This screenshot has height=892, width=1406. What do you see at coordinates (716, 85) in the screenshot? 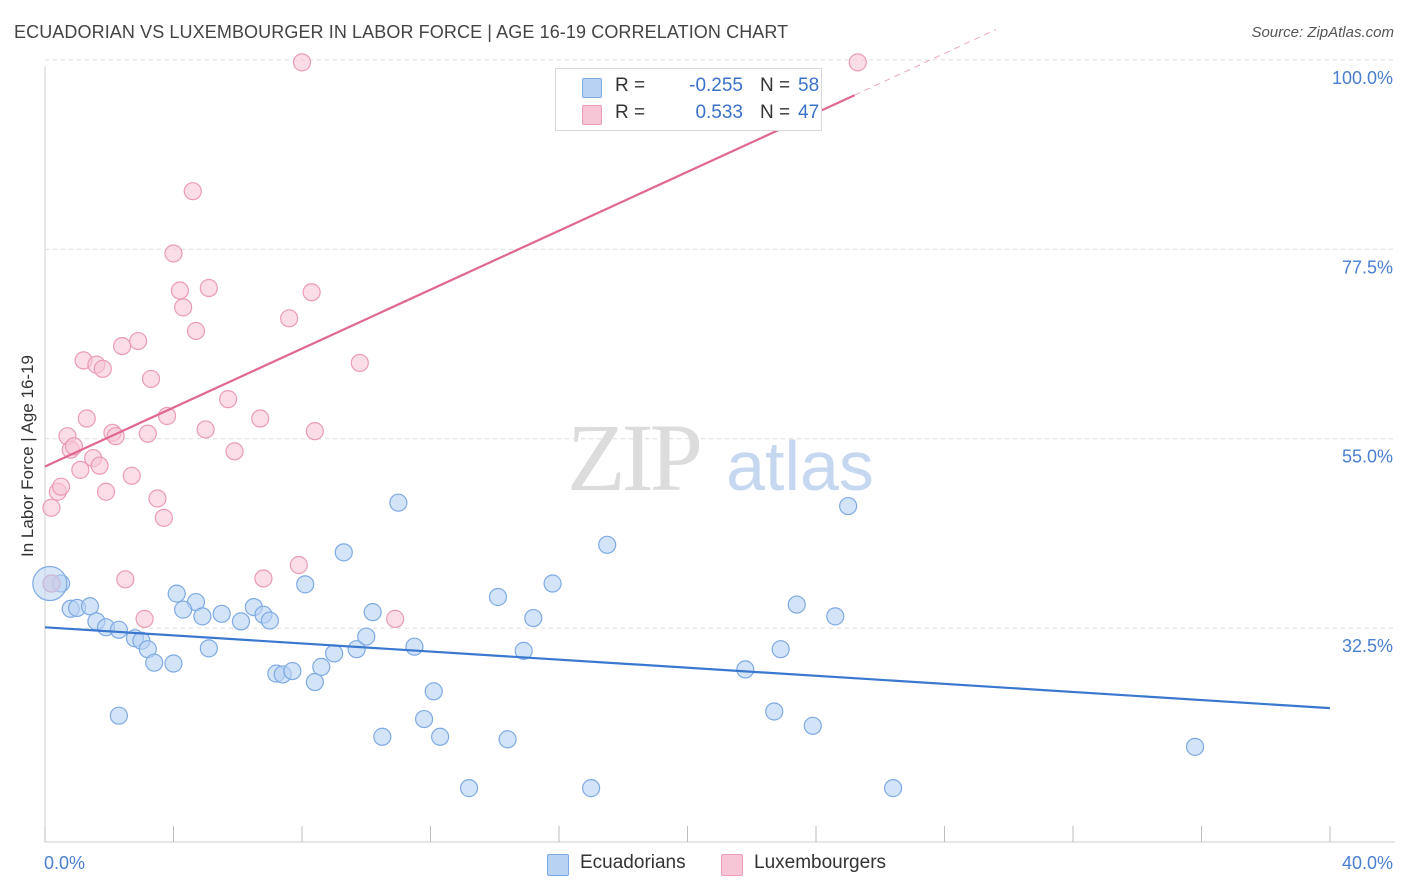
I see `legend-r-value: -0.255` at bounding box center [716, 85].